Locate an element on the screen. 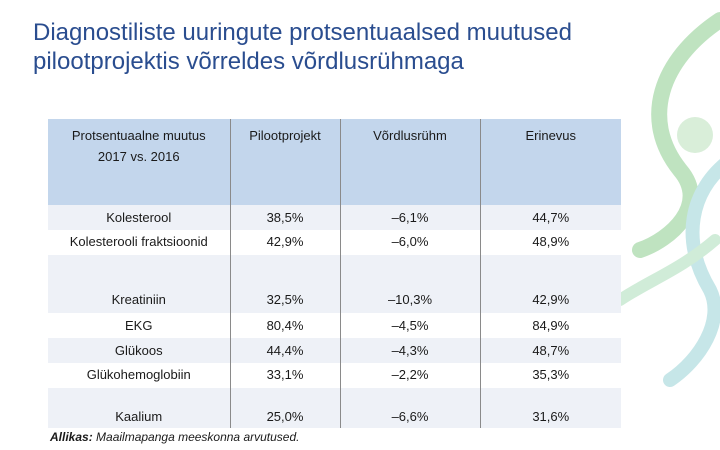  table-row: Glükoos 44,4% –4,3% 48,7% is located at coordinates (334, 350).